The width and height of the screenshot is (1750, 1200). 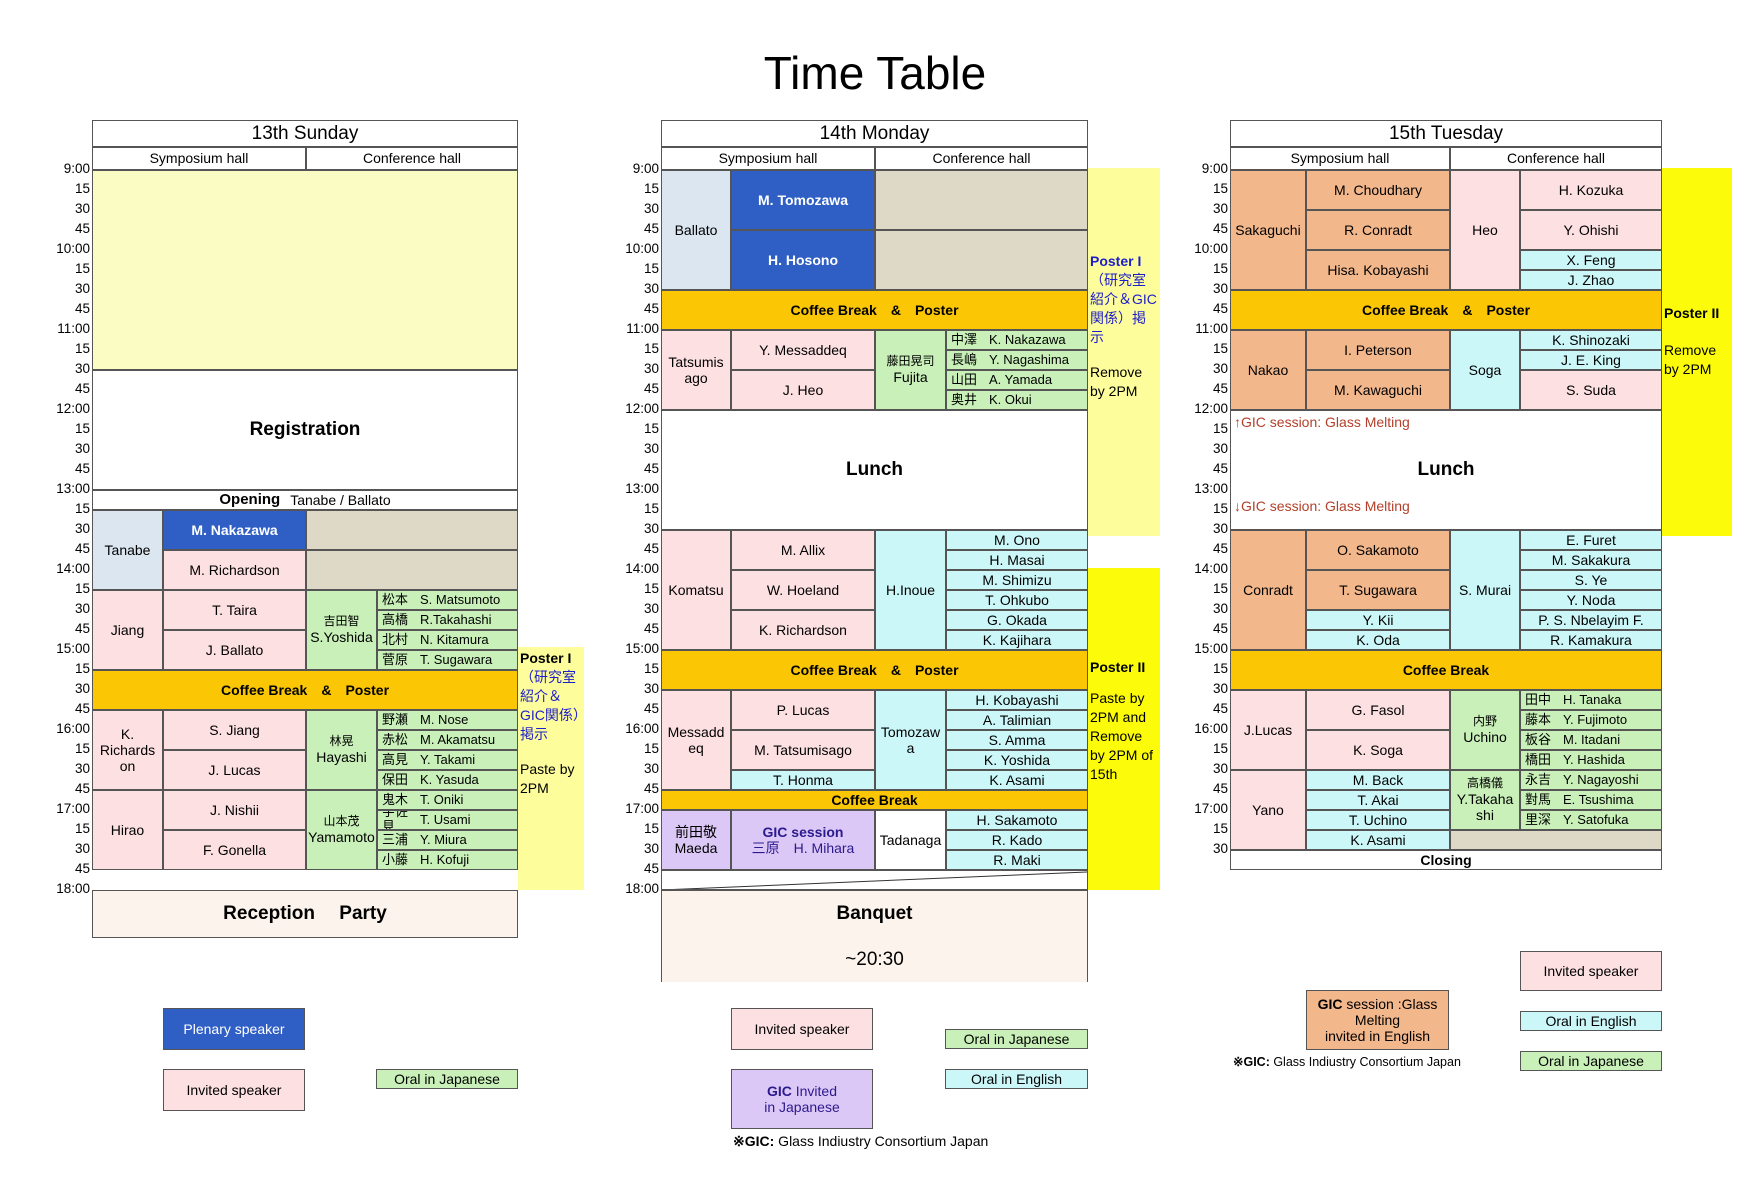 I want to click on en-name: Y. Takami, so click(x=448, y=759).